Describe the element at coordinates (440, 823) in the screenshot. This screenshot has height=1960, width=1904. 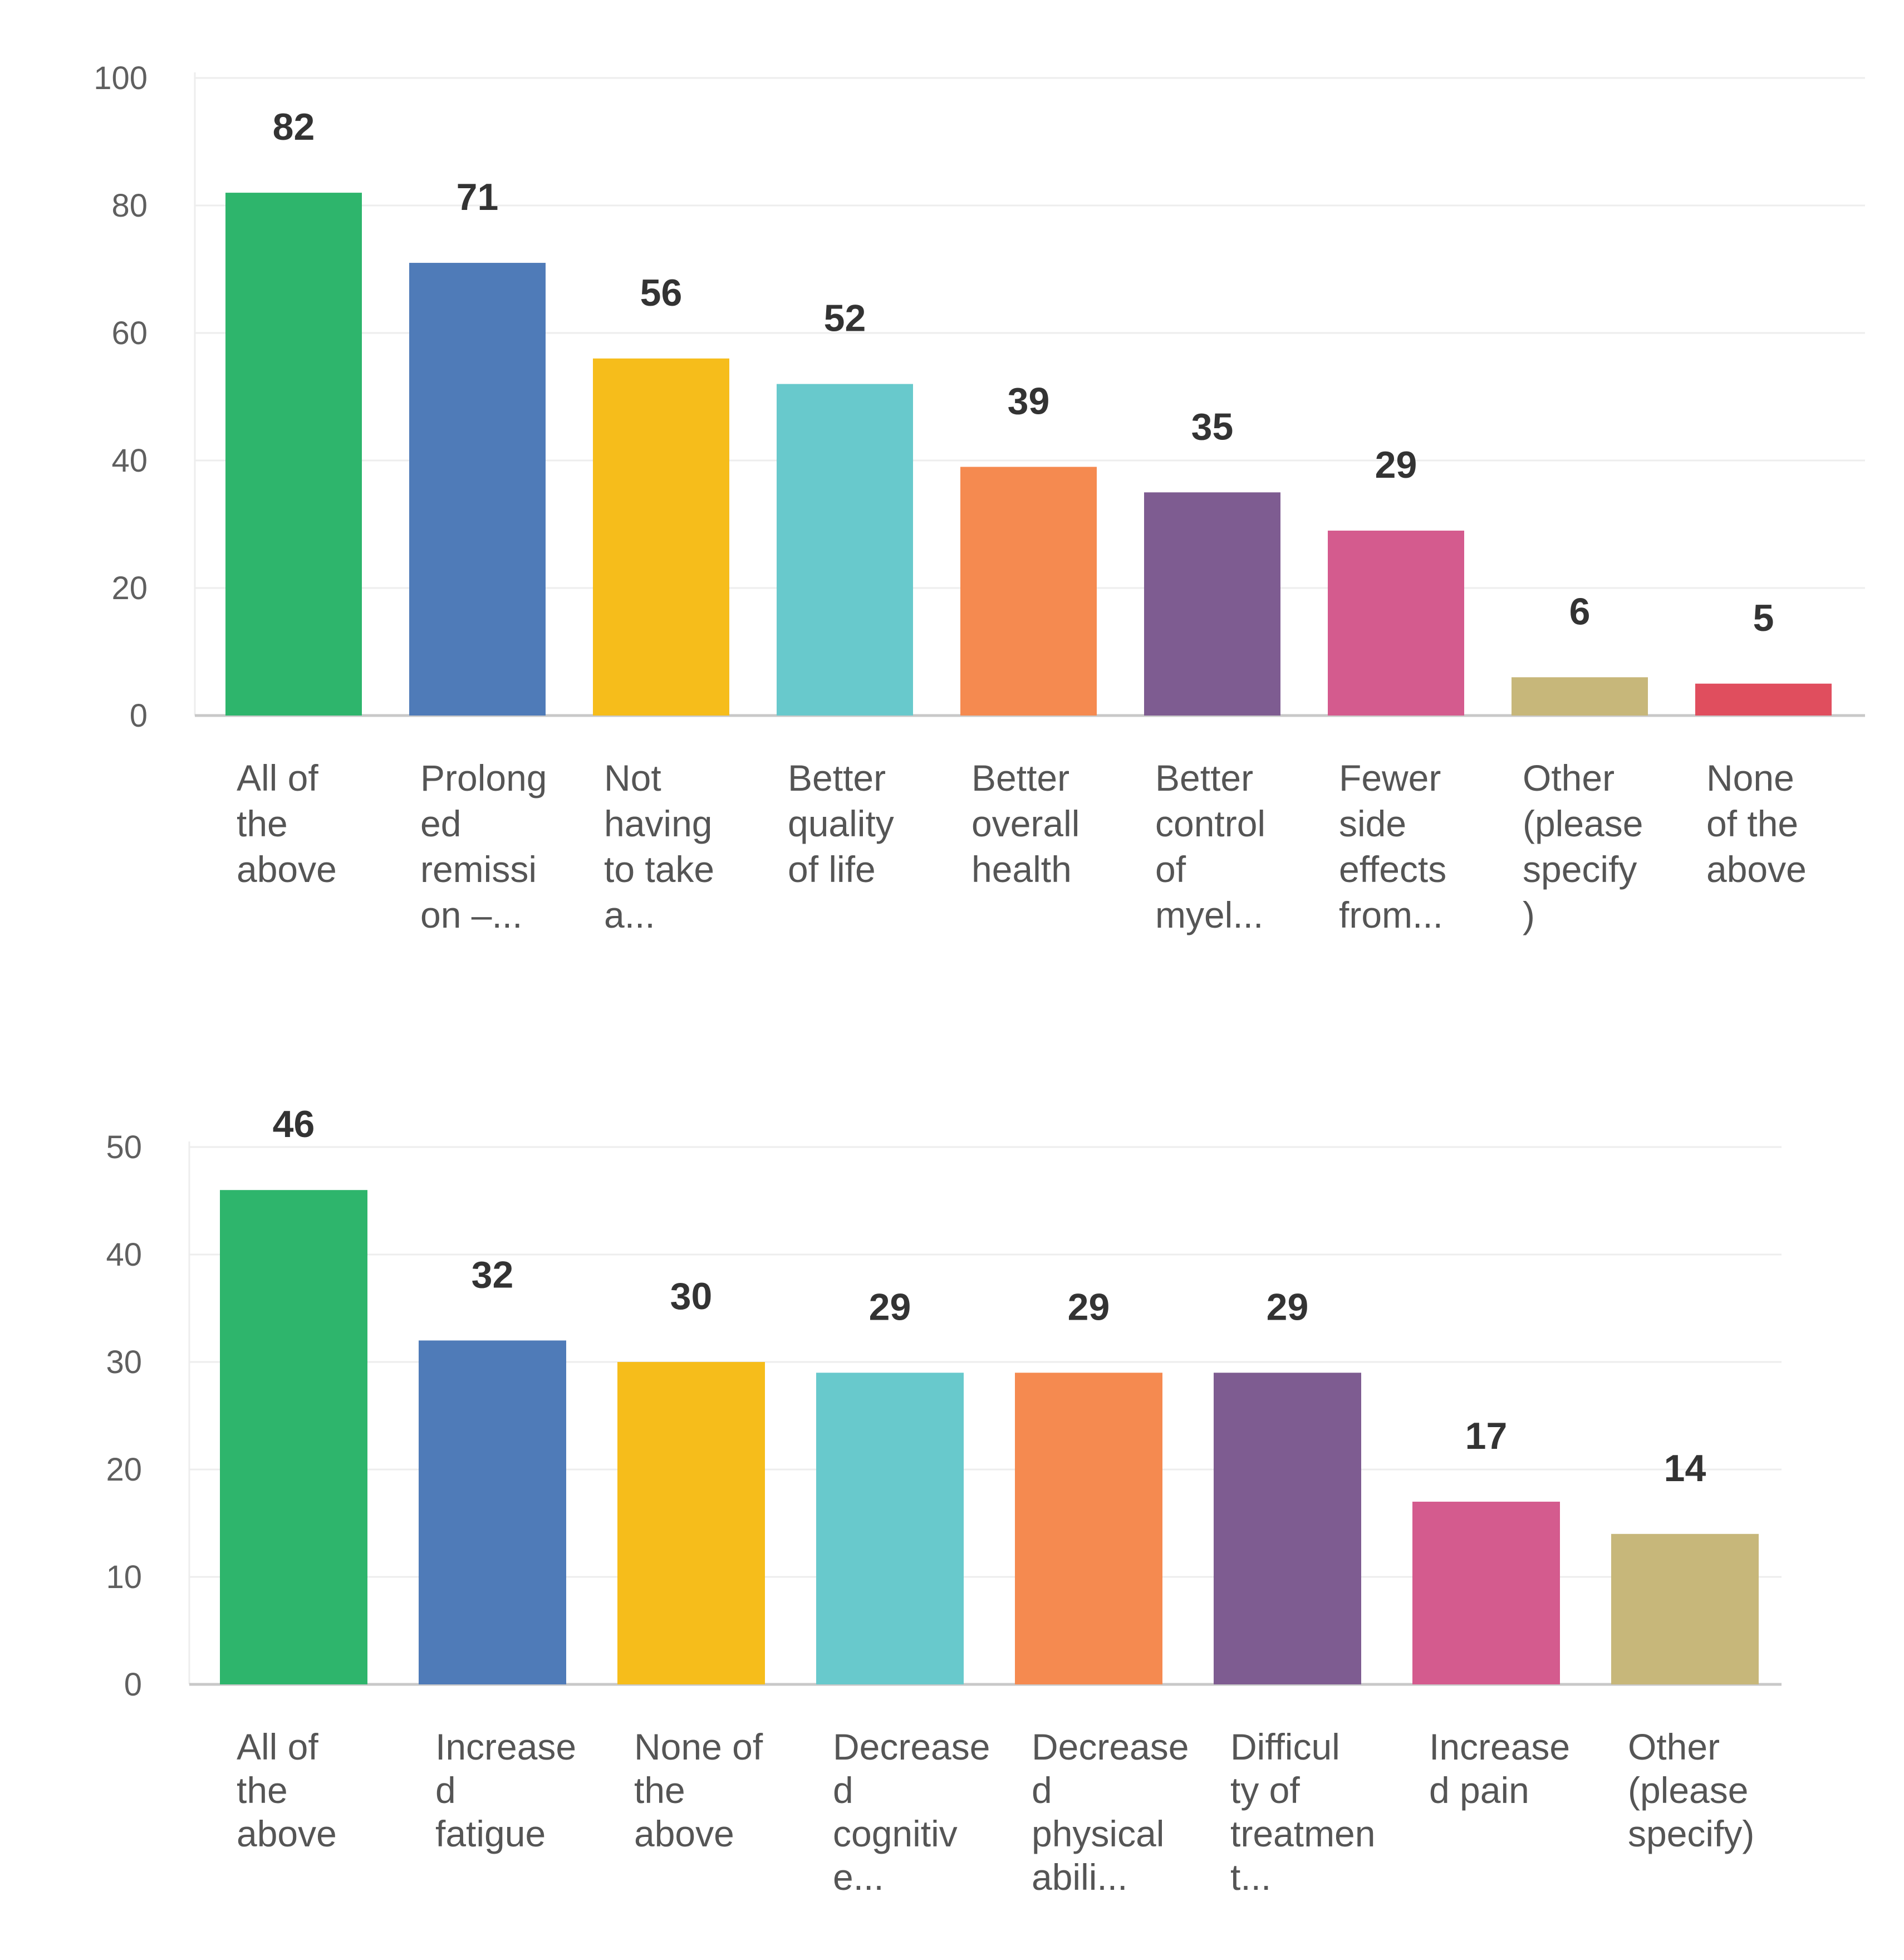
I see `x-tick-label-line: ed` at that location.